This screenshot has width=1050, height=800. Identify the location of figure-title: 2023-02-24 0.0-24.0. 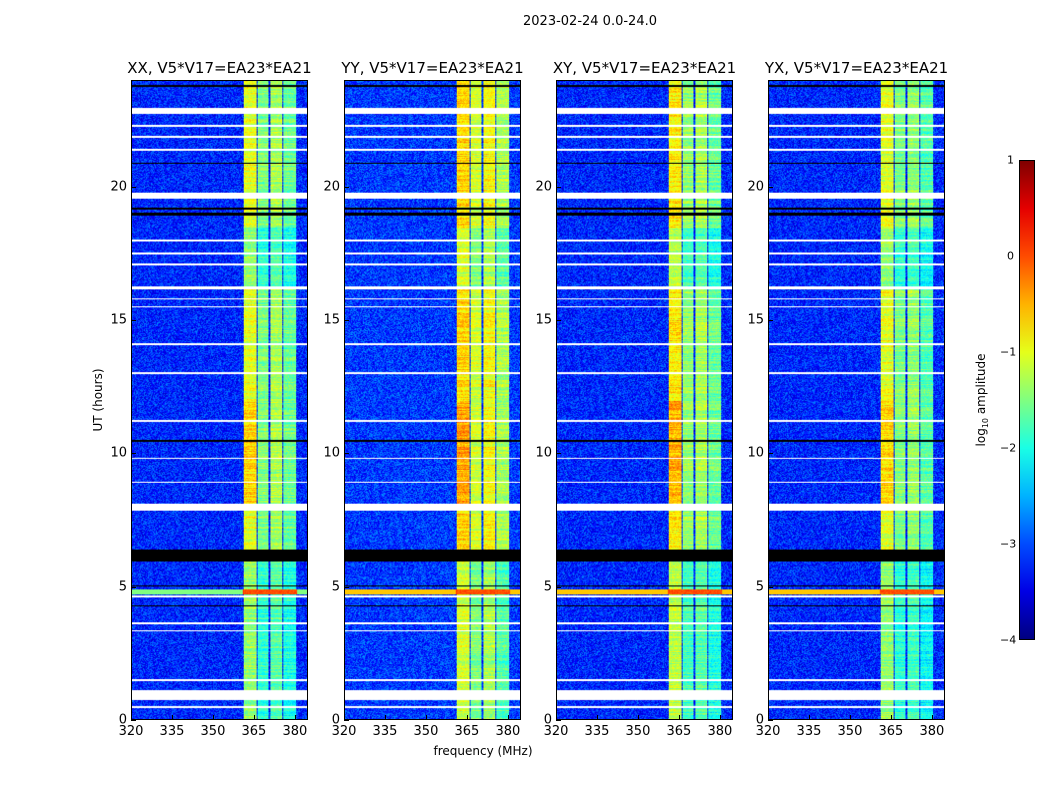
(590, 21).